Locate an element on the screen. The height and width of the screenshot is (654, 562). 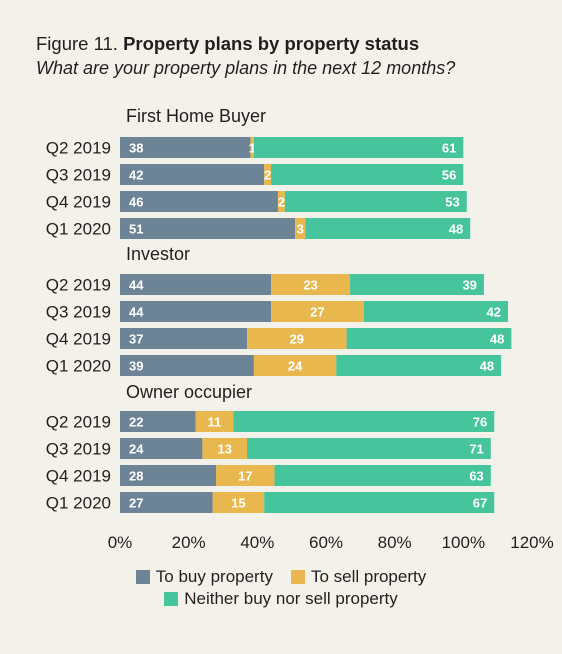
x-tick-label: 0% is located at coordinates (120, 542).